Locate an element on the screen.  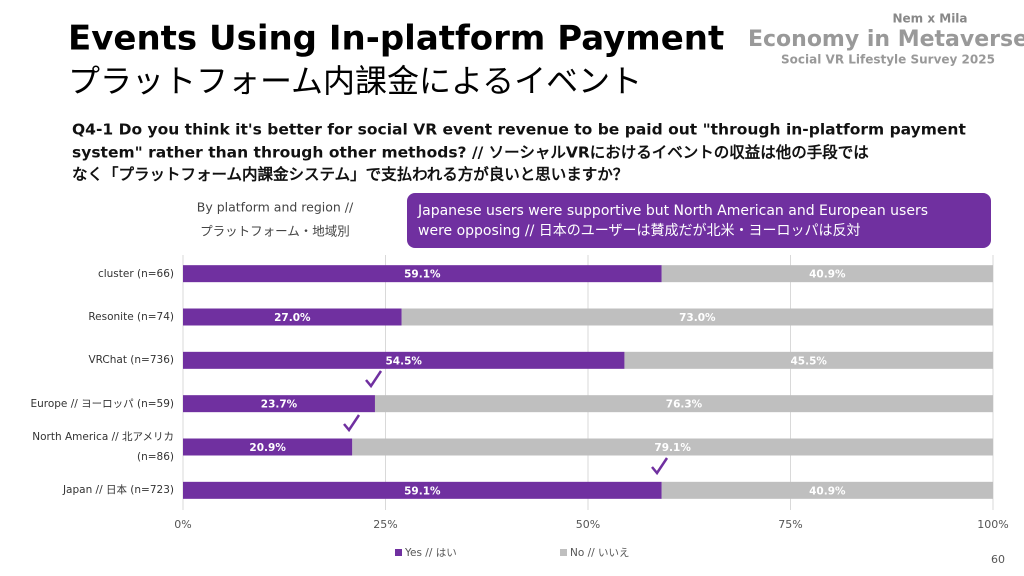
annotation-box is located at coordinates (699, 220).